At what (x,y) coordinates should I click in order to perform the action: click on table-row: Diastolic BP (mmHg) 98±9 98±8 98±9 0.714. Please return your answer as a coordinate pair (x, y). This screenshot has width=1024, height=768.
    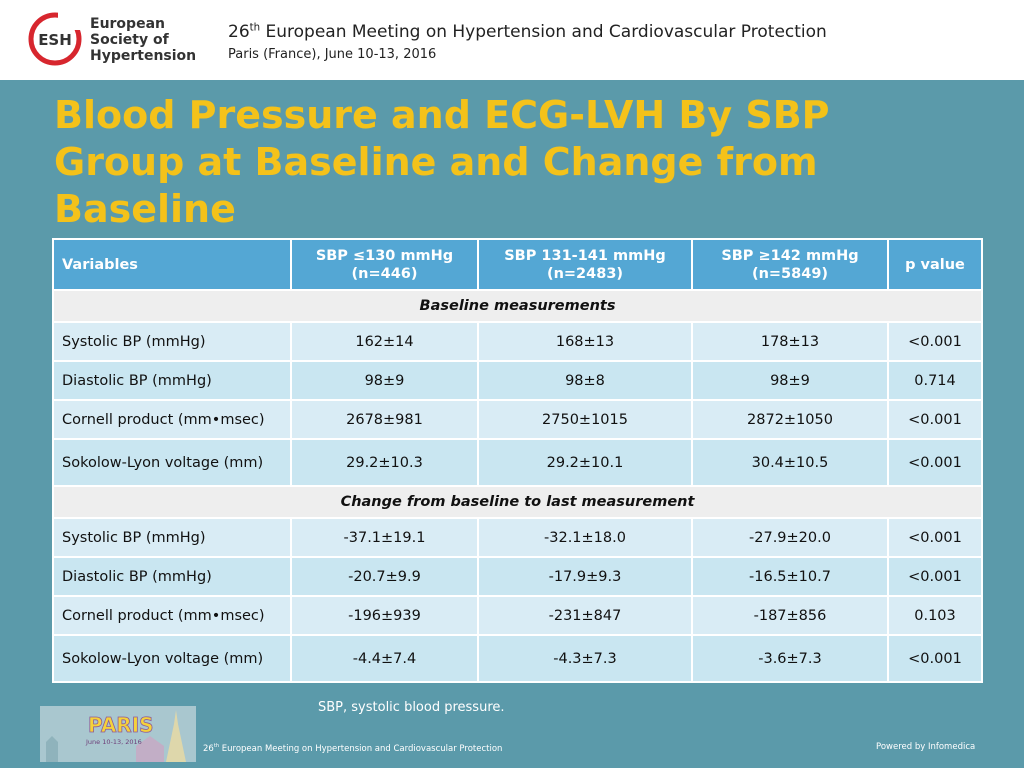
    Looking at the image, I should click on (517, 380).